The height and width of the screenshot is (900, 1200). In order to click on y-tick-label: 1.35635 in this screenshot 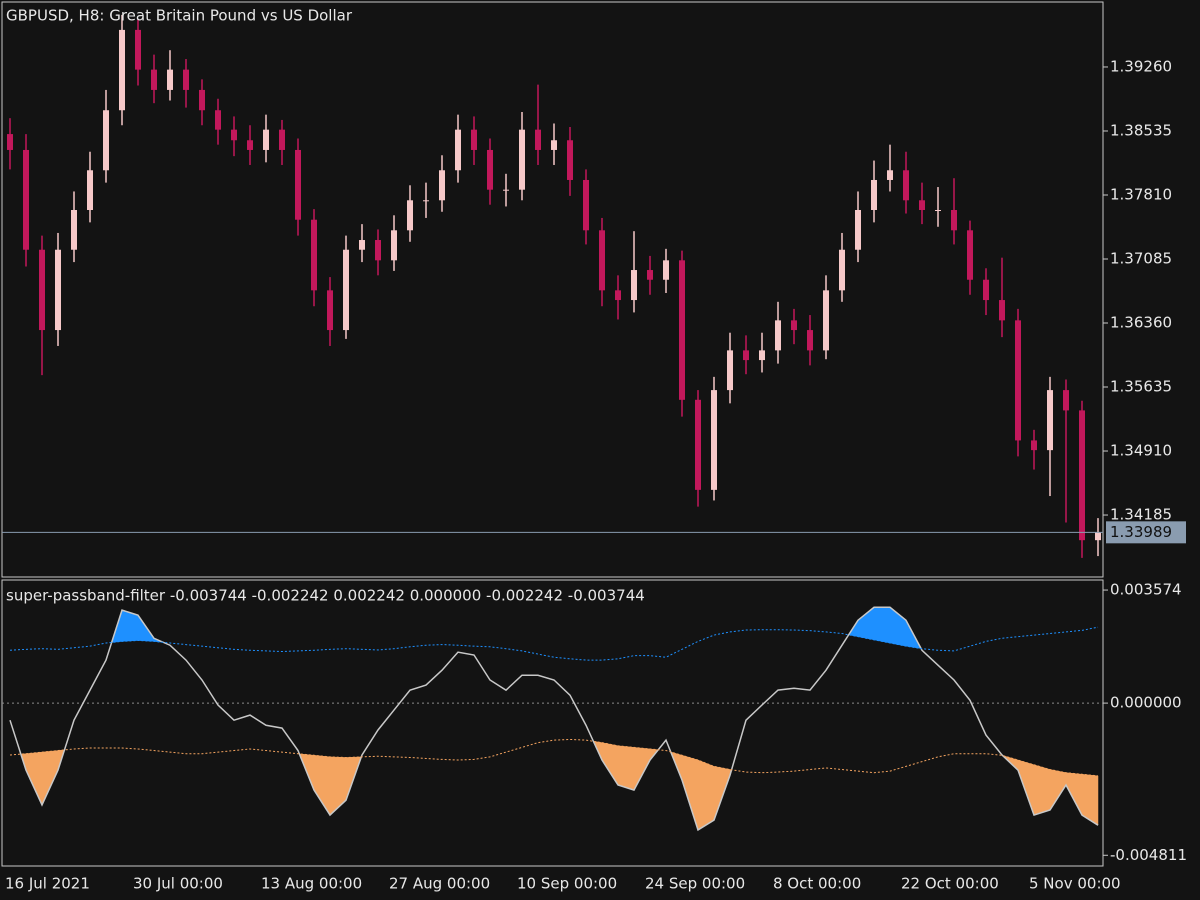, I will do `click(1141, 387)`.